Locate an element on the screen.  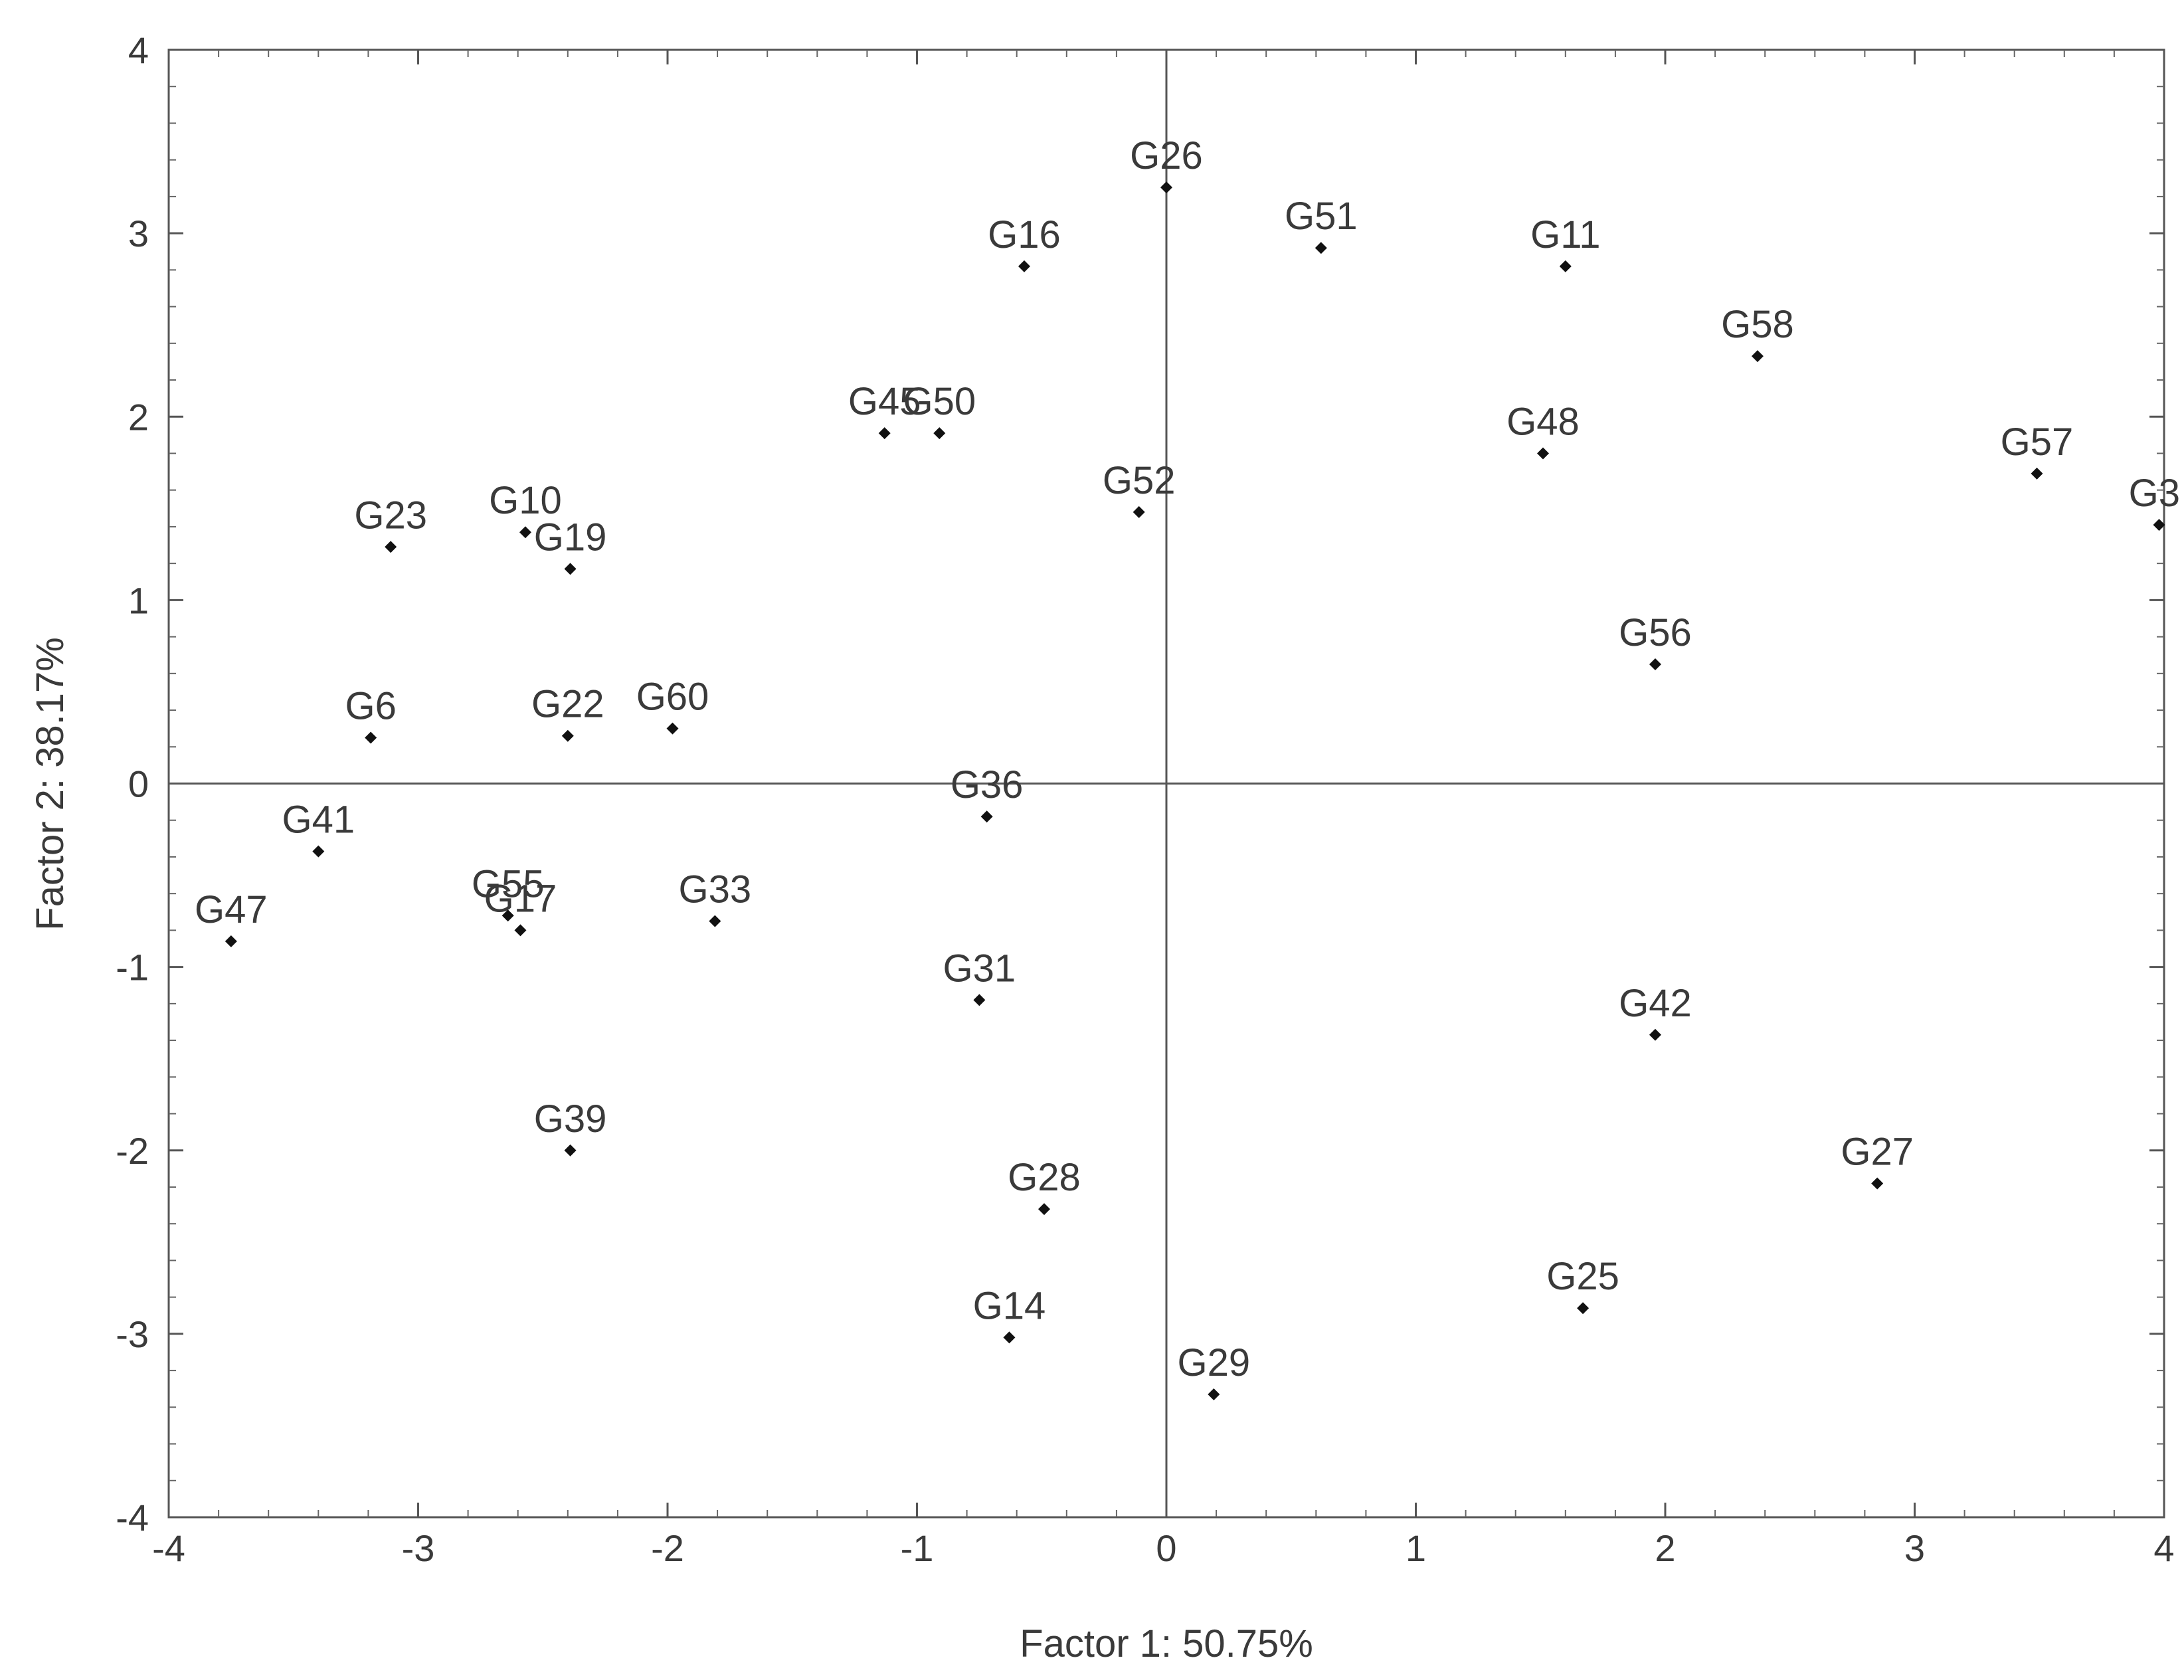
point-label: G28 is located at coordinates (1044, 1177).